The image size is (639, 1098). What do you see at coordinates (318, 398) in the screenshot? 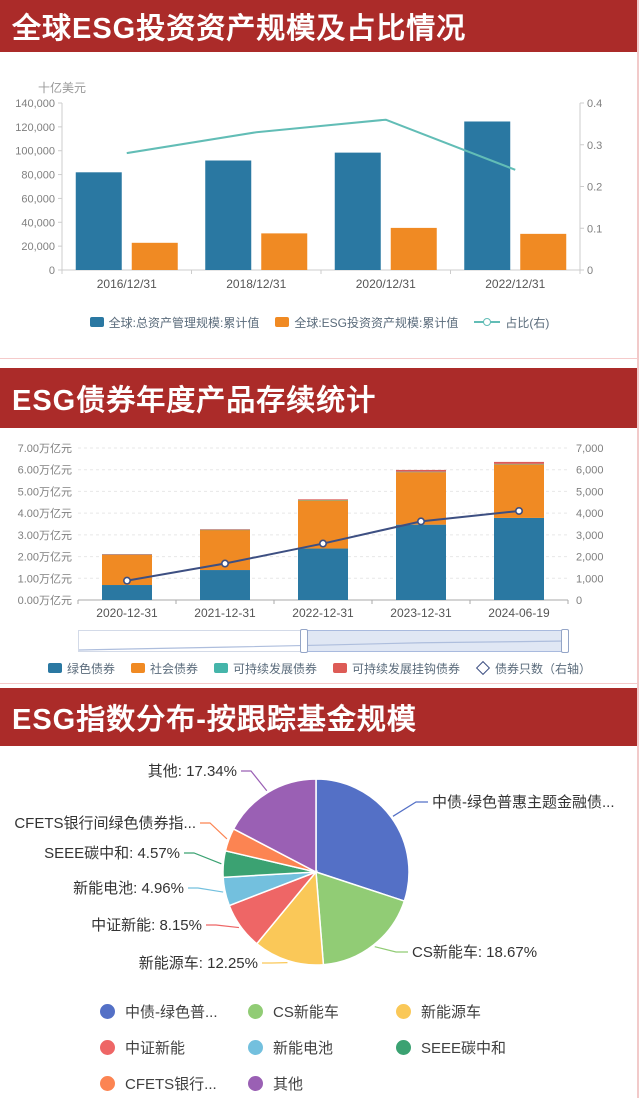
I see `section2-header: ESG债券年度产品存续统计` at bounding box center [318, 398].